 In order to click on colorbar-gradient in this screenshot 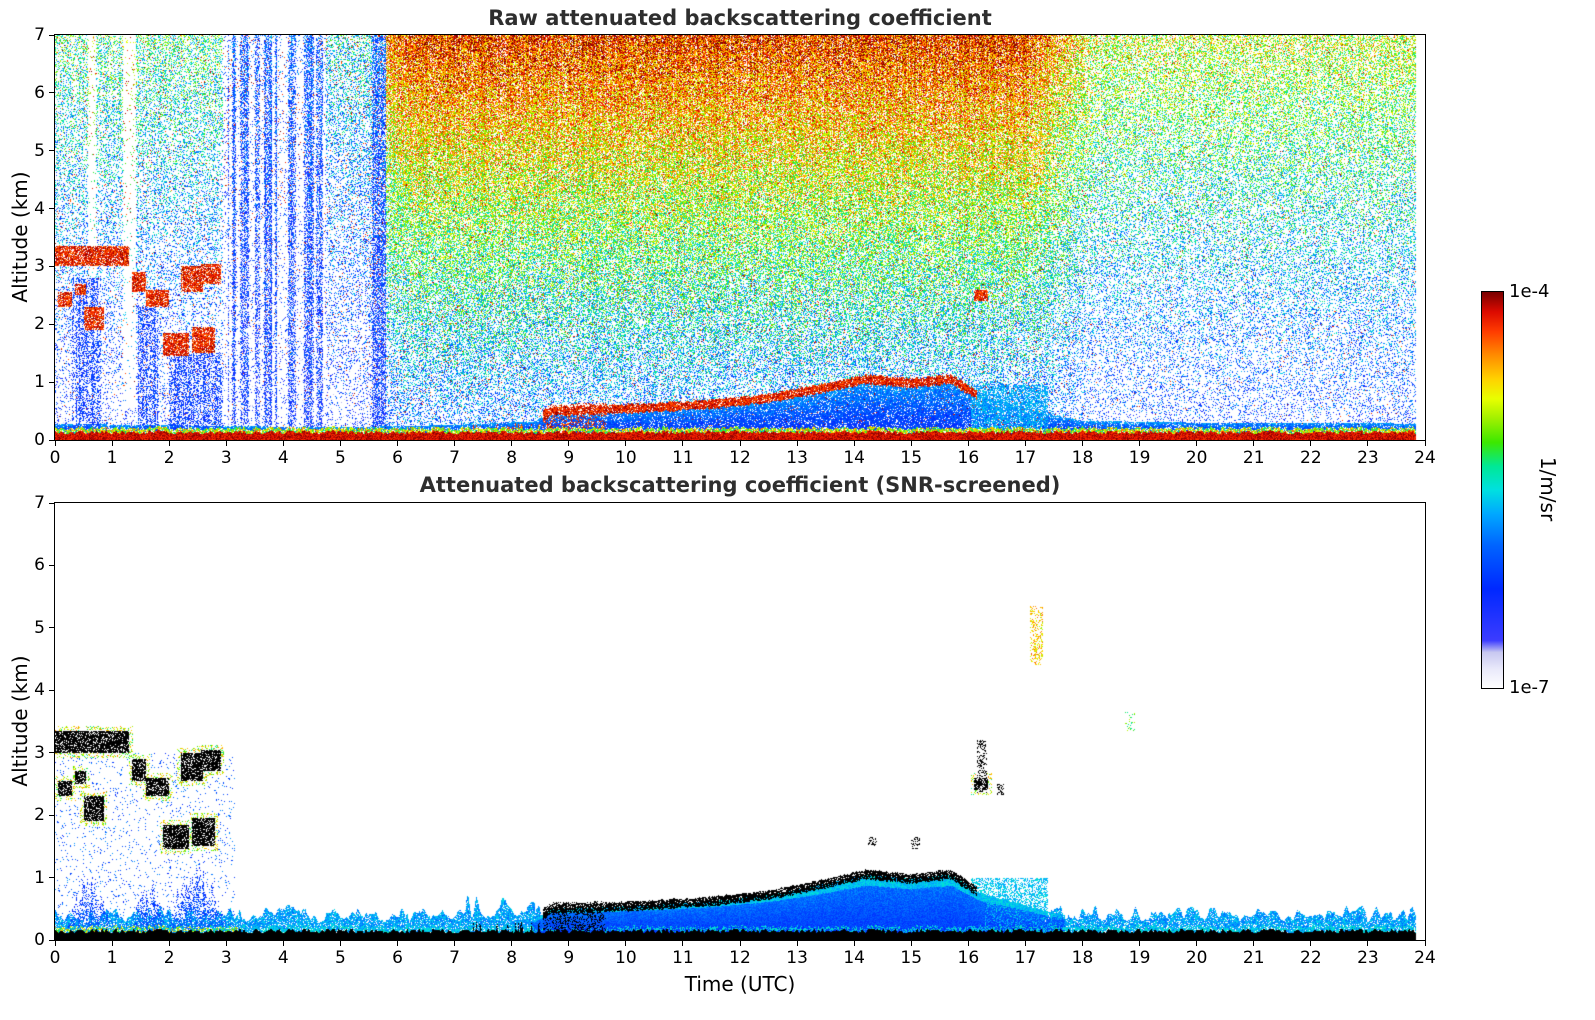, I will do `click(1492, 490)`.